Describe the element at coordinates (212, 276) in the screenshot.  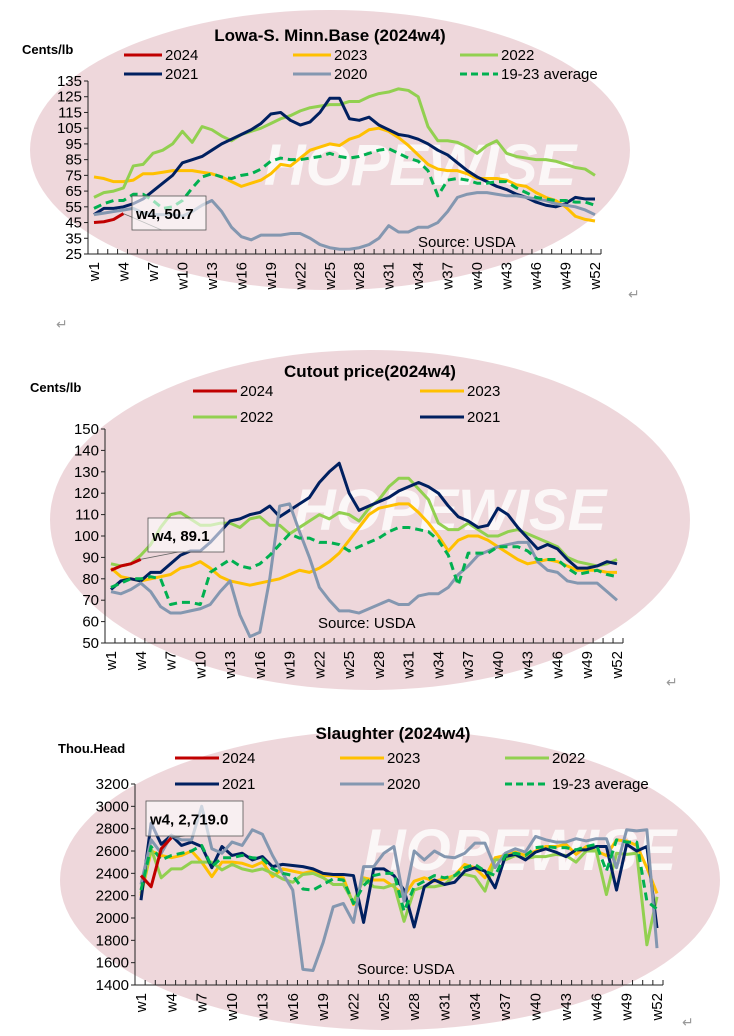
I see `x-tick-label: w13` at that location.